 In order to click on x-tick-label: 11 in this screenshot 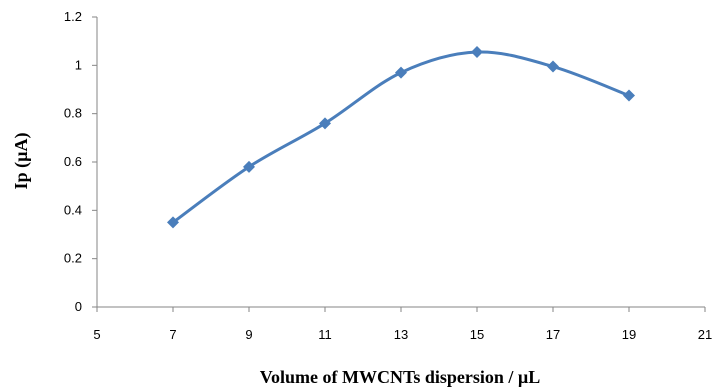, I will do `click(325, 334)`.